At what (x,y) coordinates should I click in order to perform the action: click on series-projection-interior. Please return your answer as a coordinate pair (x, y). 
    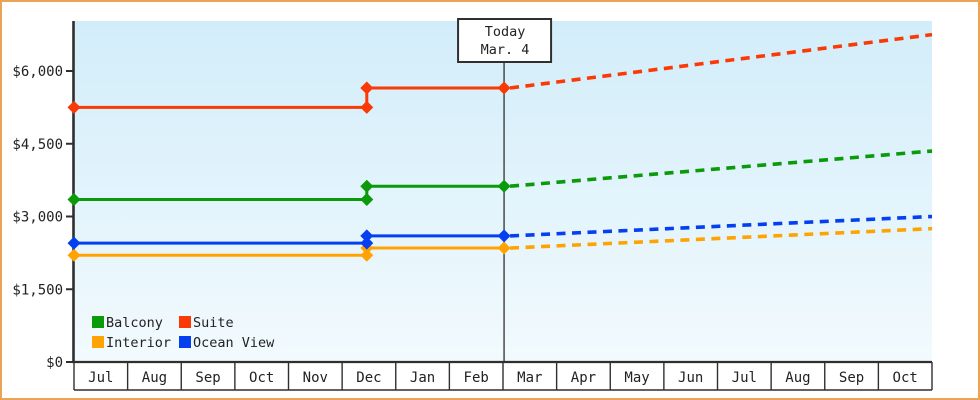
    Looking at the image, I should click on (721, 238).